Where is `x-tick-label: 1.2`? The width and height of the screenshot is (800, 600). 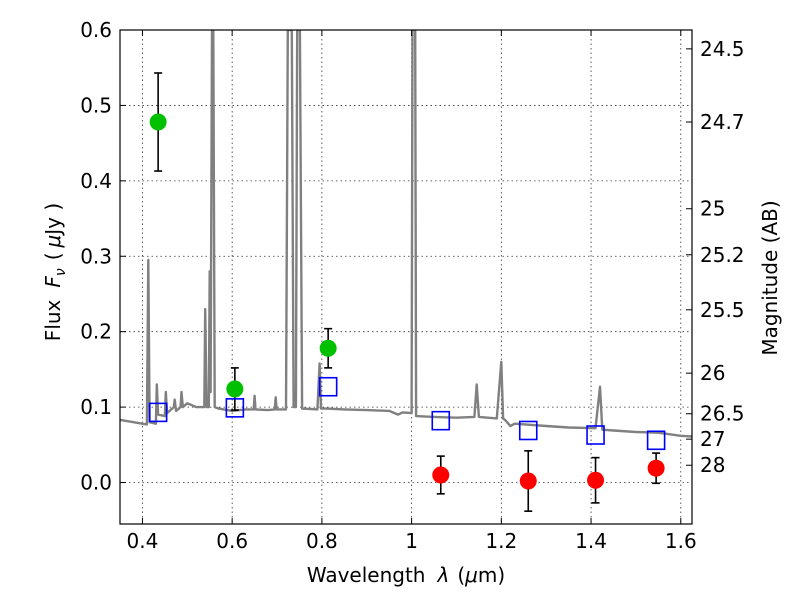
x-tick-label: 1.2 is located at coordinates (501, 541).